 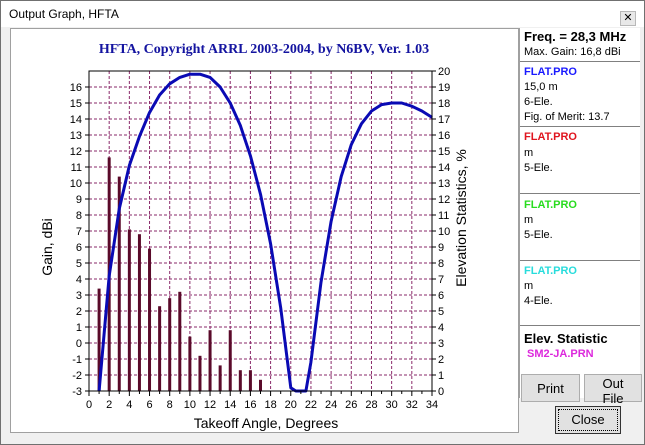 What do you see at coordinates (444, 152) in the screenshot?
I see `y2-tick-label: 15` at bounding box center [444, 152].